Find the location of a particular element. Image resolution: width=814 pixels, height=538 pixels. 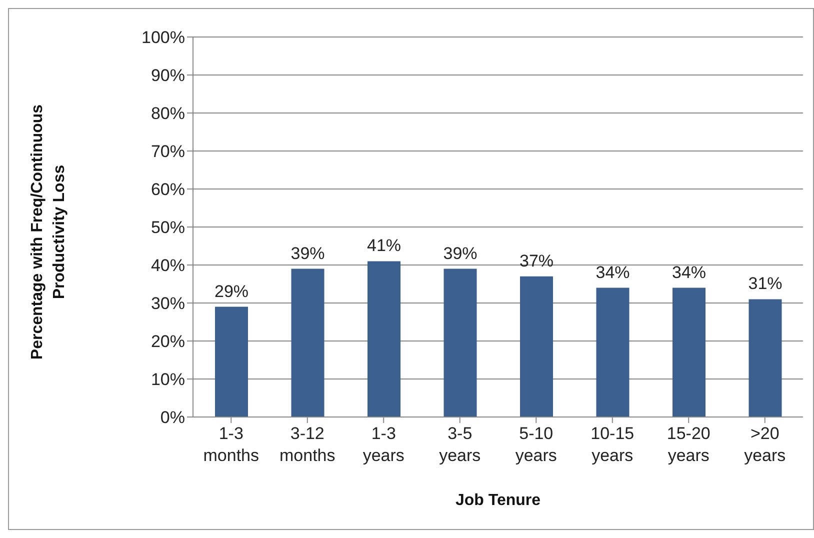

x-tick-label: 3-12 months is located at coordinates (308, 444).